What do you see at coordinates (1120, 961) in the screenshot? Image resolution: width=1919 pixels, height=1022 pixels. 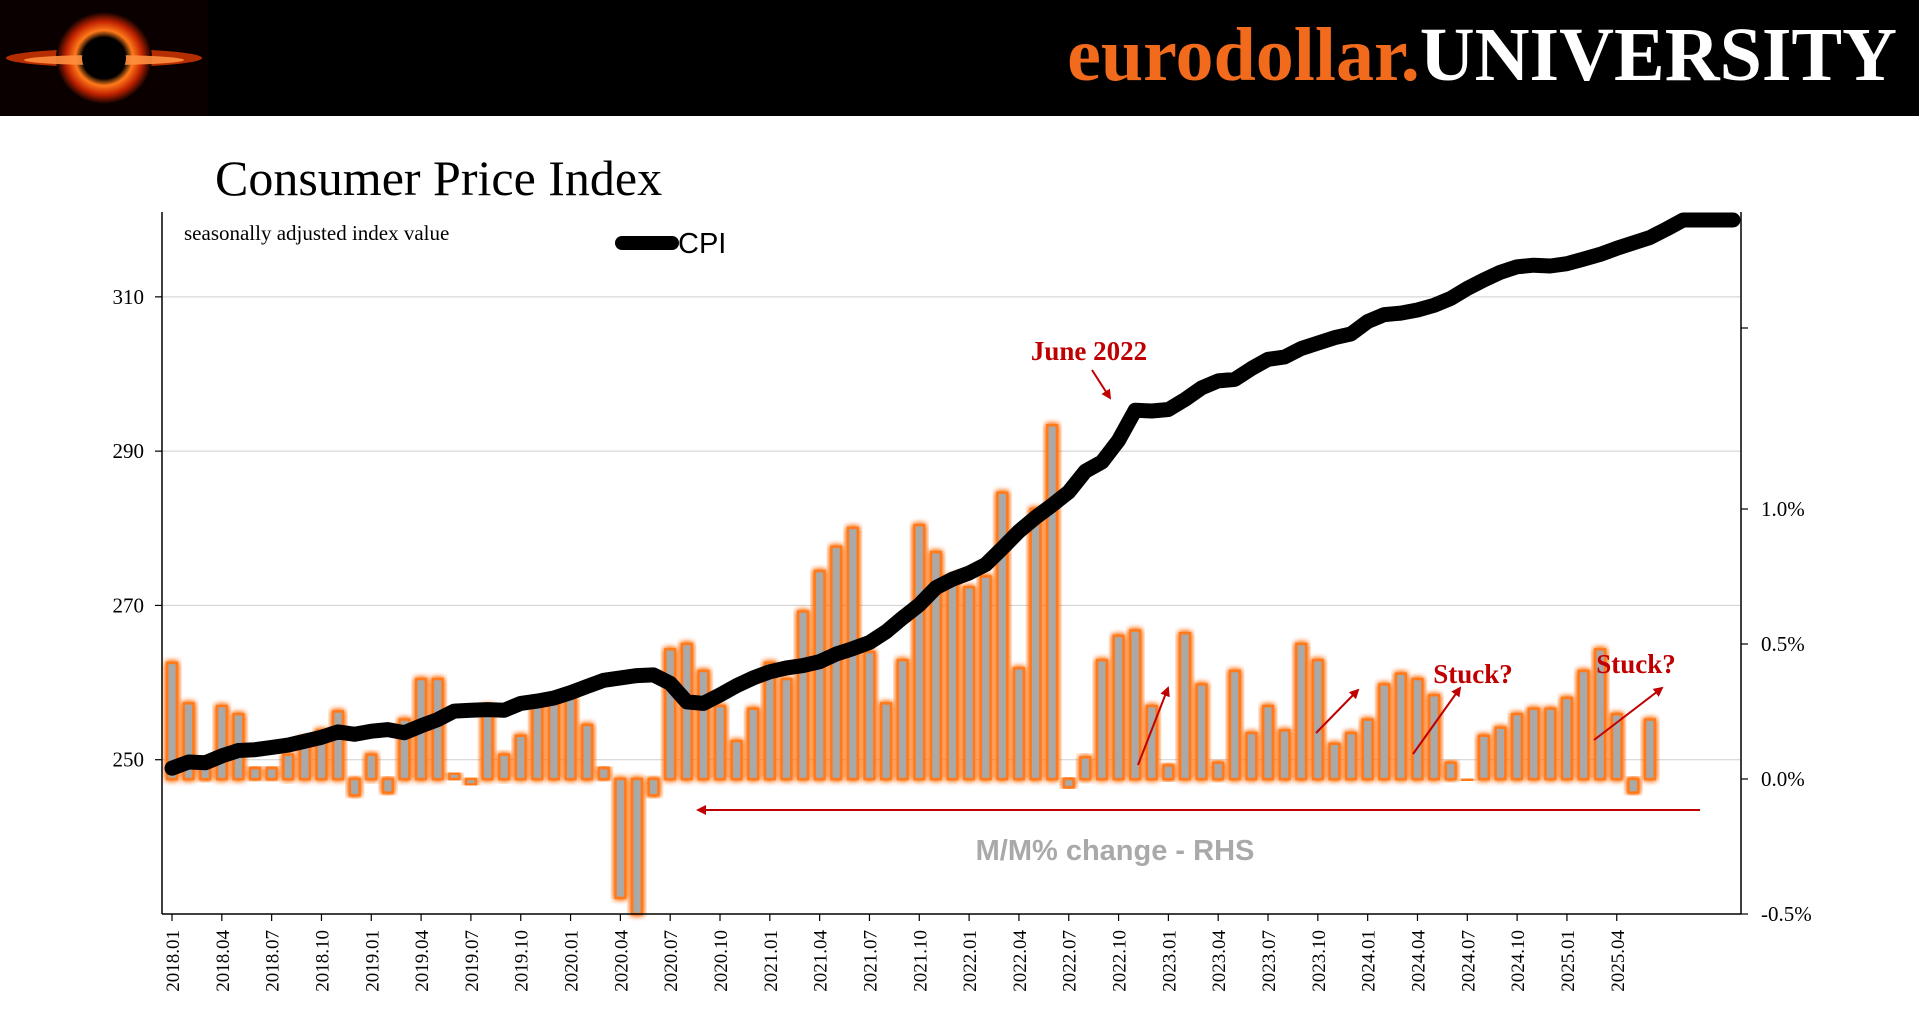 I see `x-tick-label: 2022.10` at bounding box center [1120, 961].